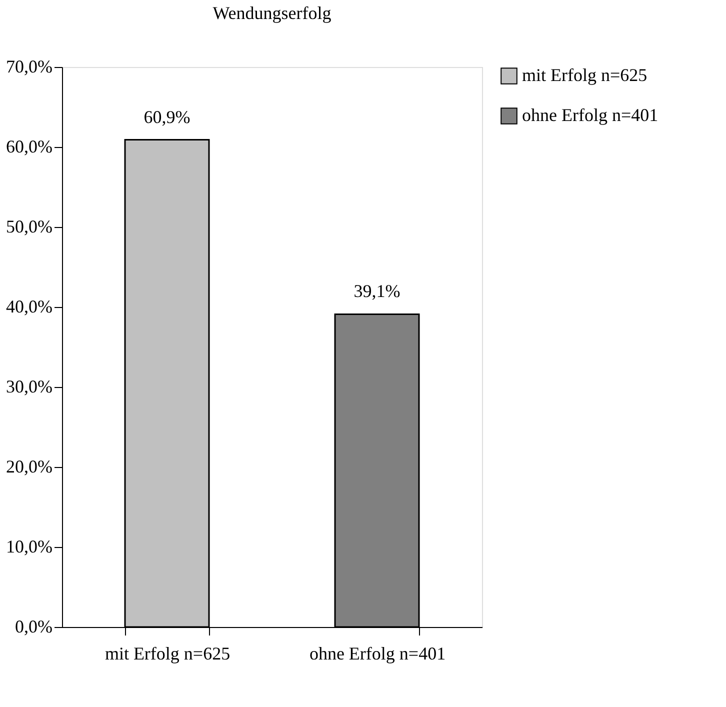 Image resolution: width=726 pixels, height=707 pixels. I want to click on legend-label: mit Erfolg n=625, so click(585, 75).